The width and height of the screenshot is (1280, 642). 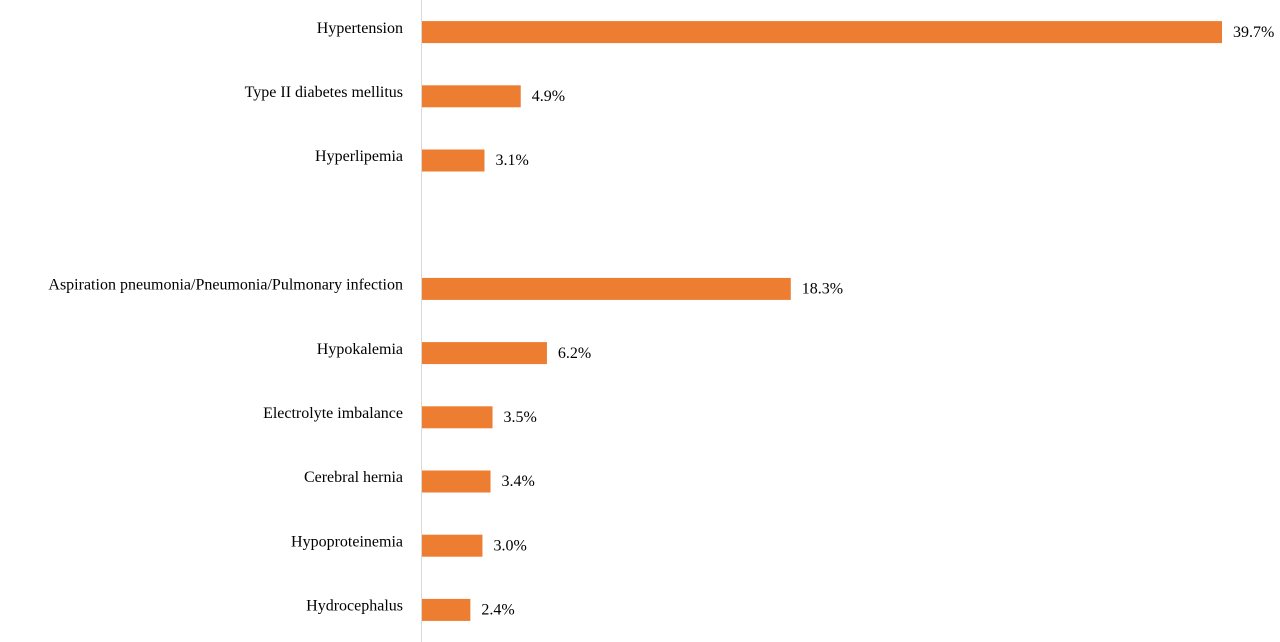 What do you see at coordinates (520, 417) in the screenshot?
I see `bar-value-label: 3.5%` at bounding box center [520, 417].